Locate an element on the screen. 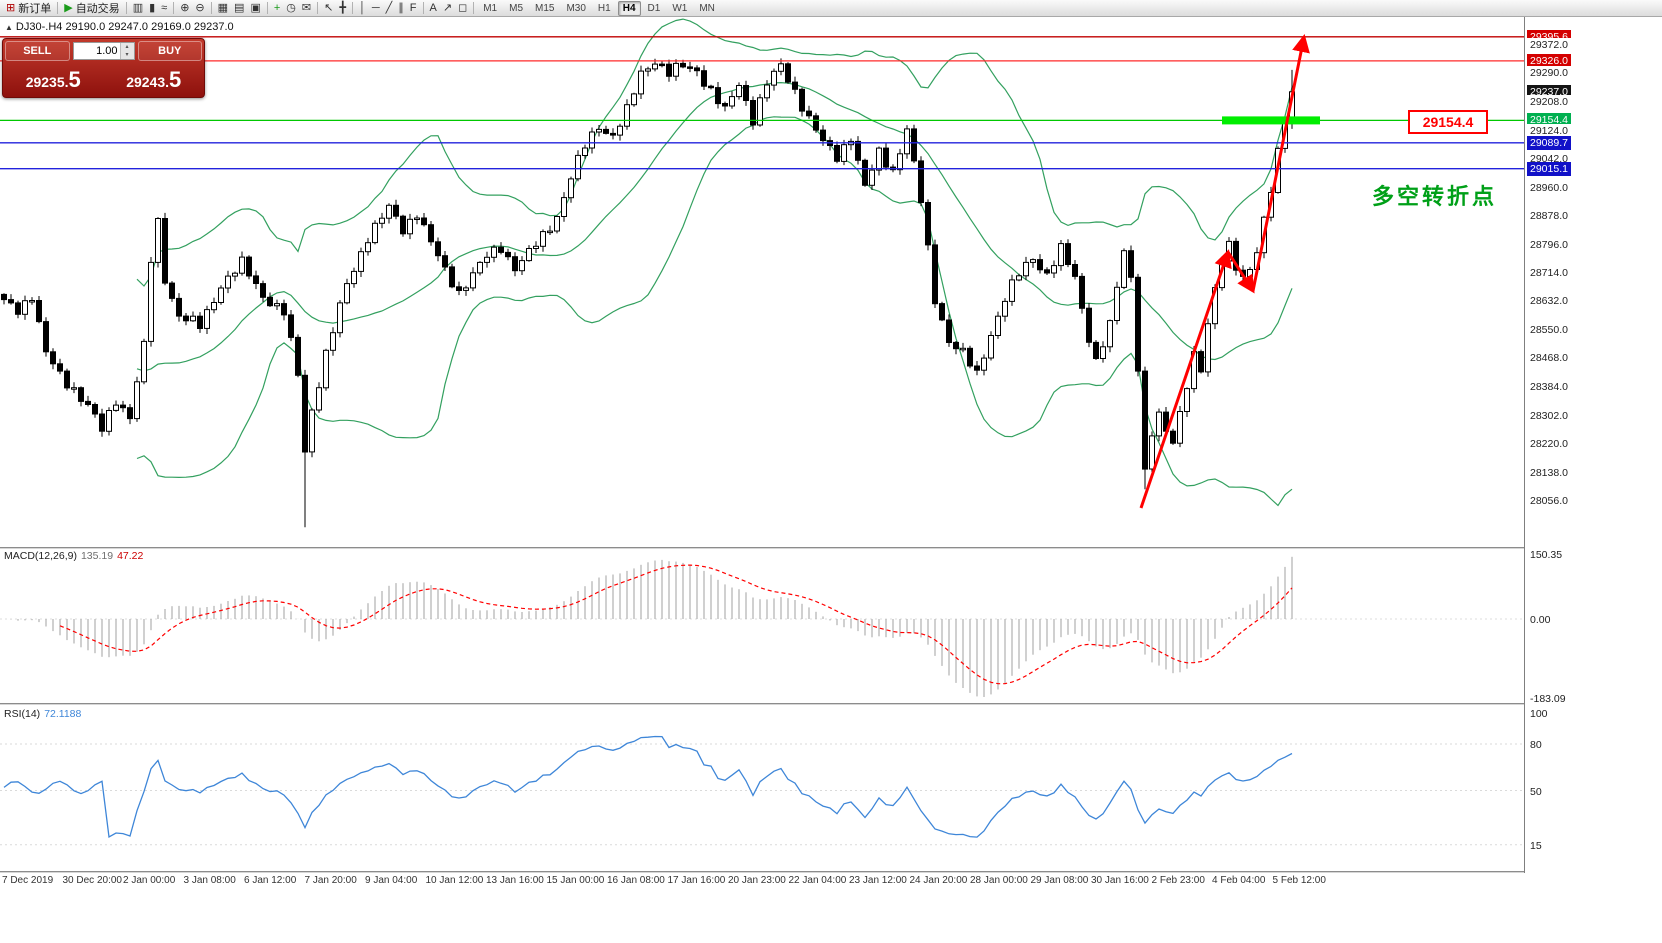 The width and height of the screenshot is (1662, 943). macd-axis-label: -183.09 is located at coordinates (1548, 698).